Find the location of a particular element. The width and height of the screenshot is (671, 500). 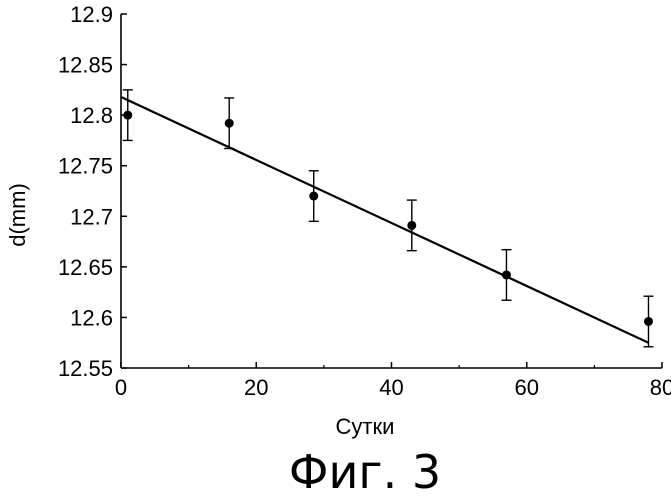

y-tick-label: 12.55 is located at coordinates (85, 368).